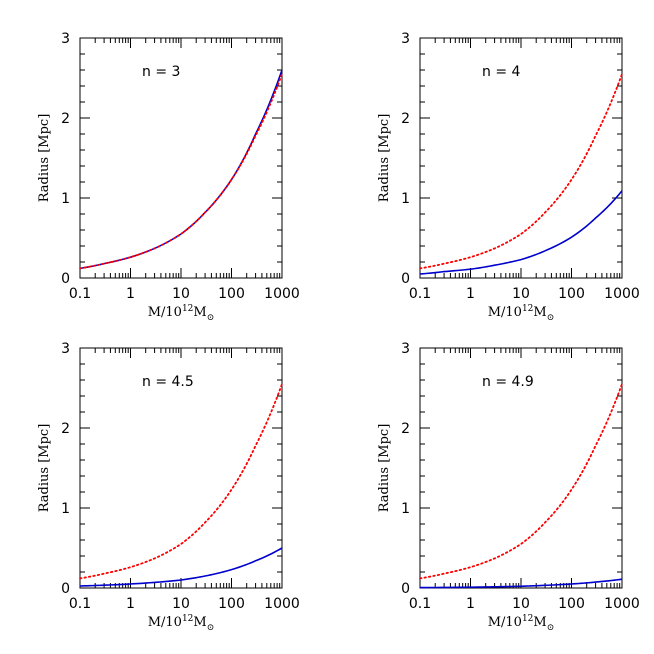  I want to click on panel-annotation: n = 3, so click(161, 72).